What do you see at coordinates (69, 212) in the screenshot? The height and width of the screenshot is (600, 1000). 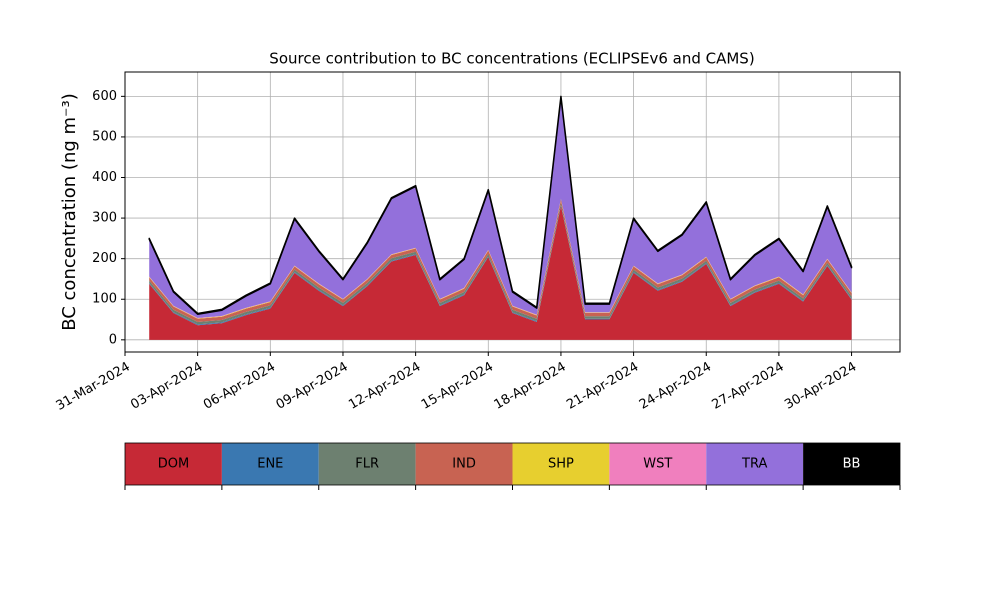 I see `y-axis-label: BC concentration (ng m⁻³)` at bounding box center [69, 212].